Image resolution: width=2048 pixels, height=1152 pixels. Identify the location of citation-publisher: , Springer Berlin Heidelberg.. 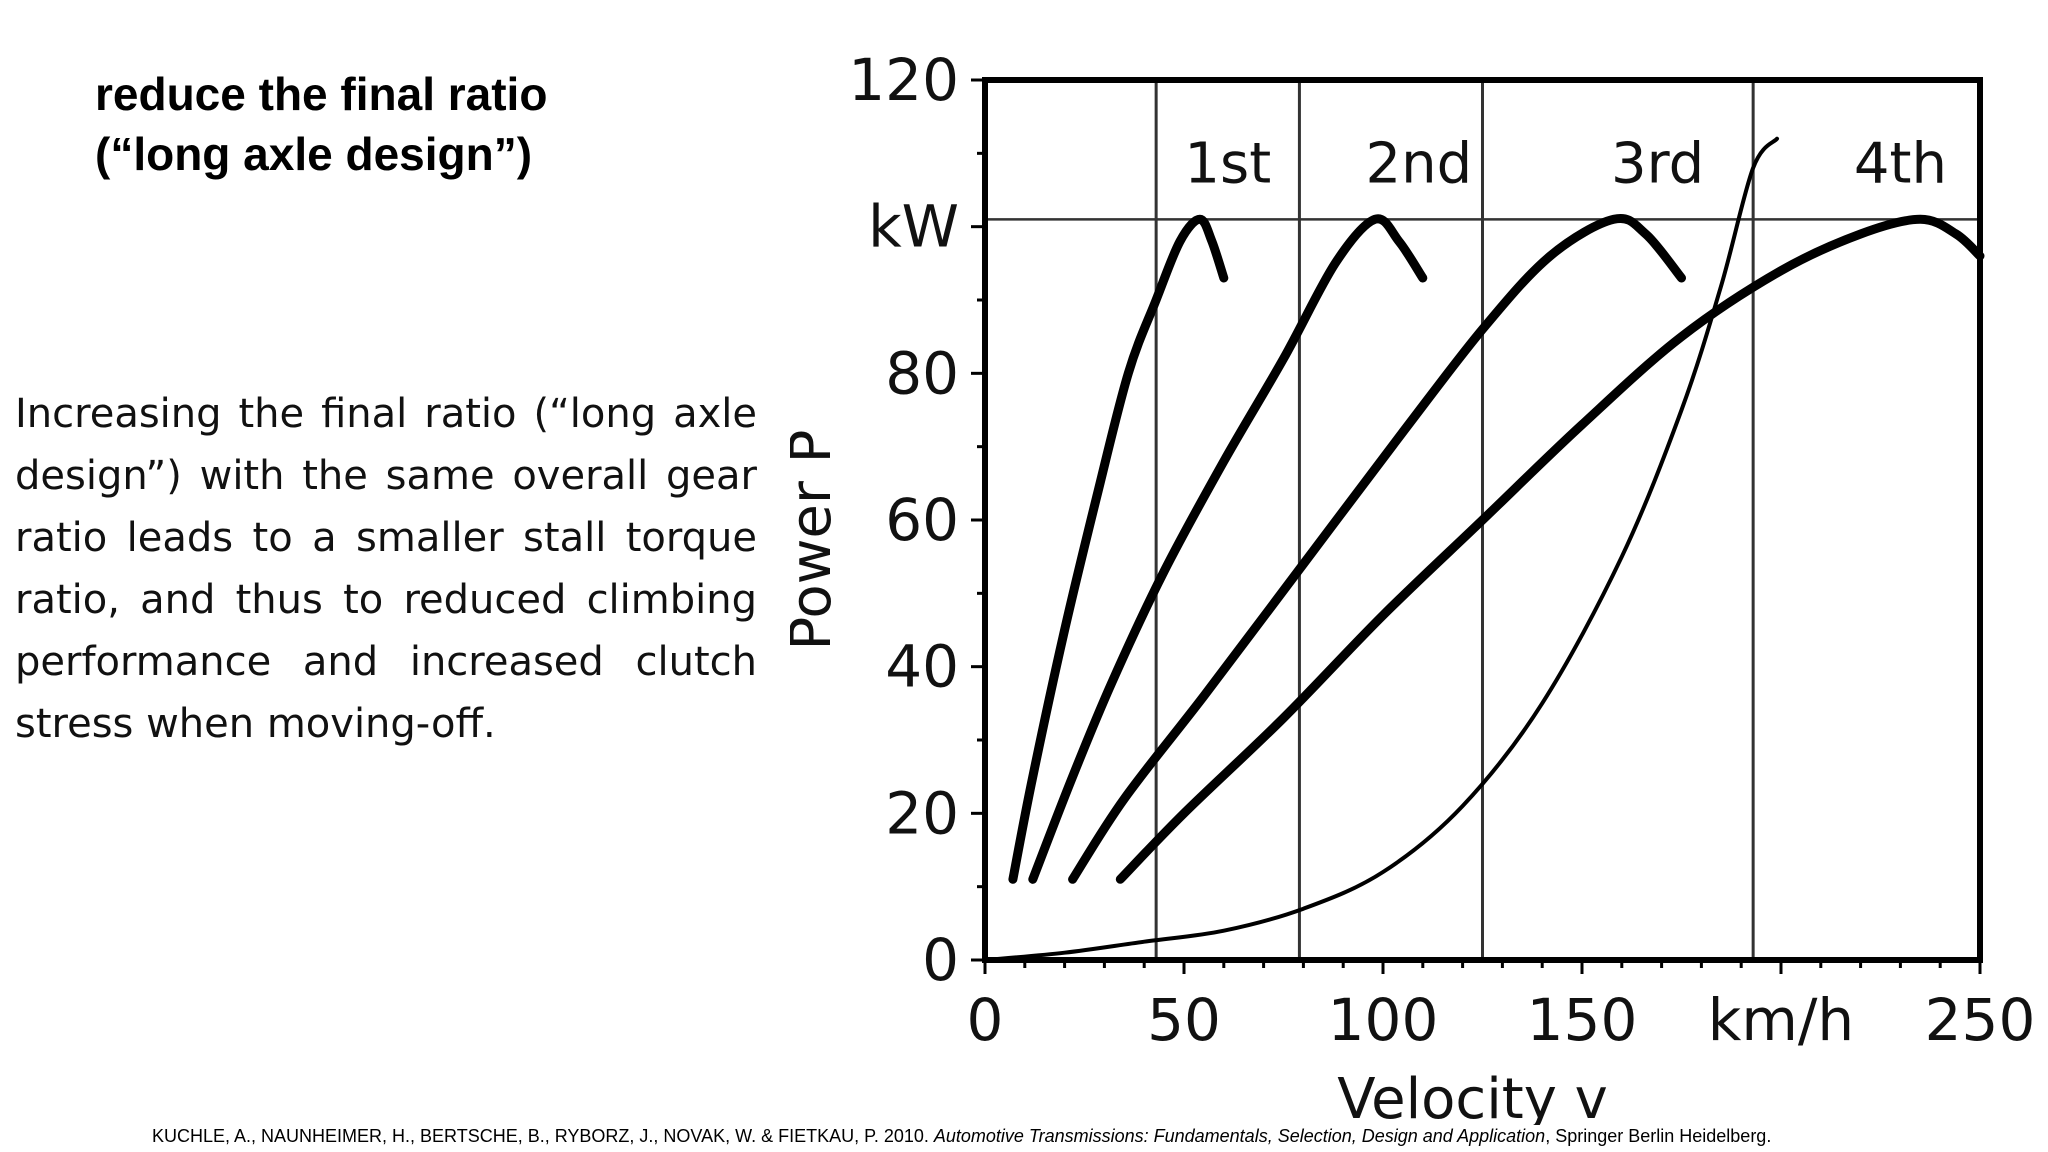
(1658, 1136).